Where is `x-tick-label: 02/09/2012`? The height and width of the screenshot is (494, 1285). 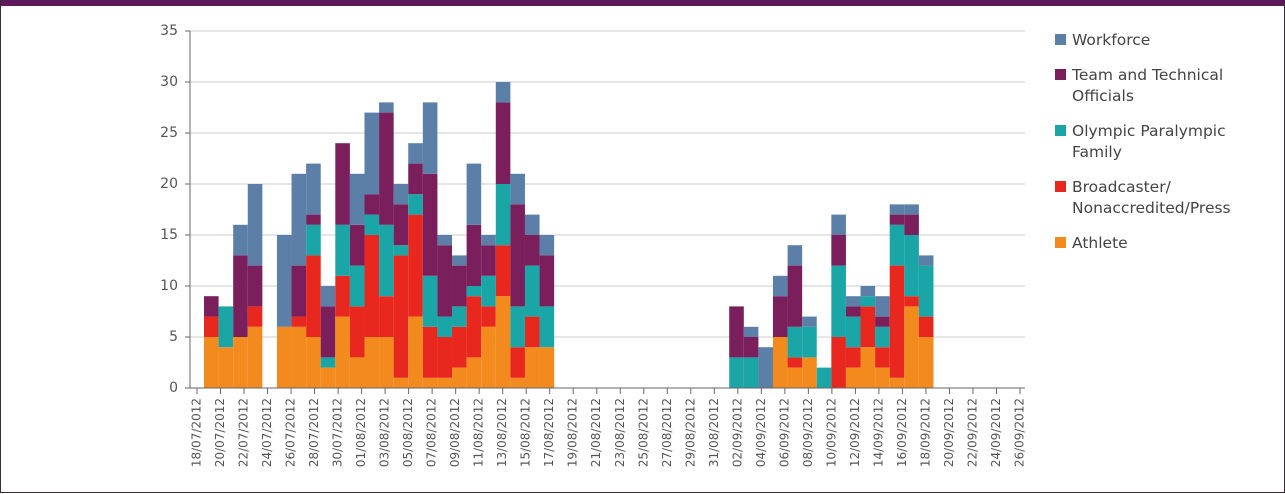 x-tick-label: 02/09/2012 is located at coordinates (737, 432).